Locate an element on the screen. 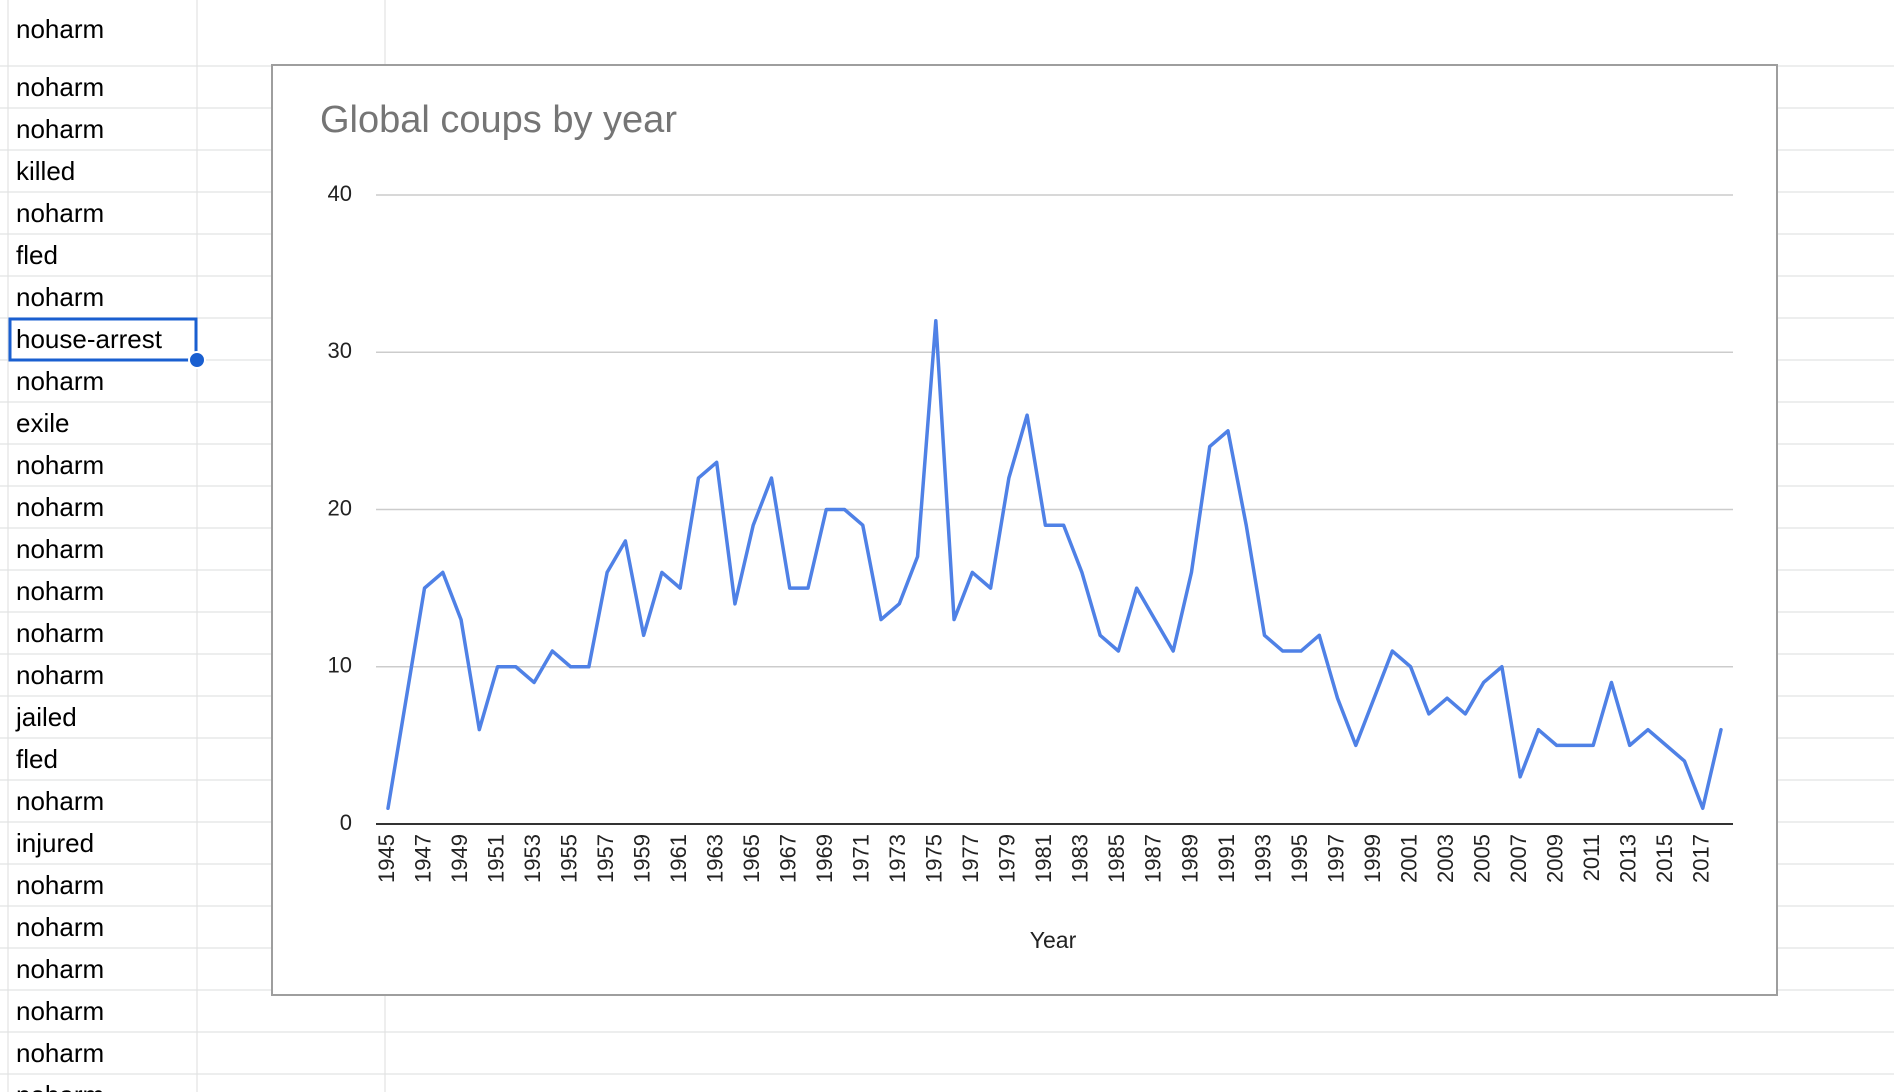  cell-a-16: noharm is located at coordinates (60, 675).